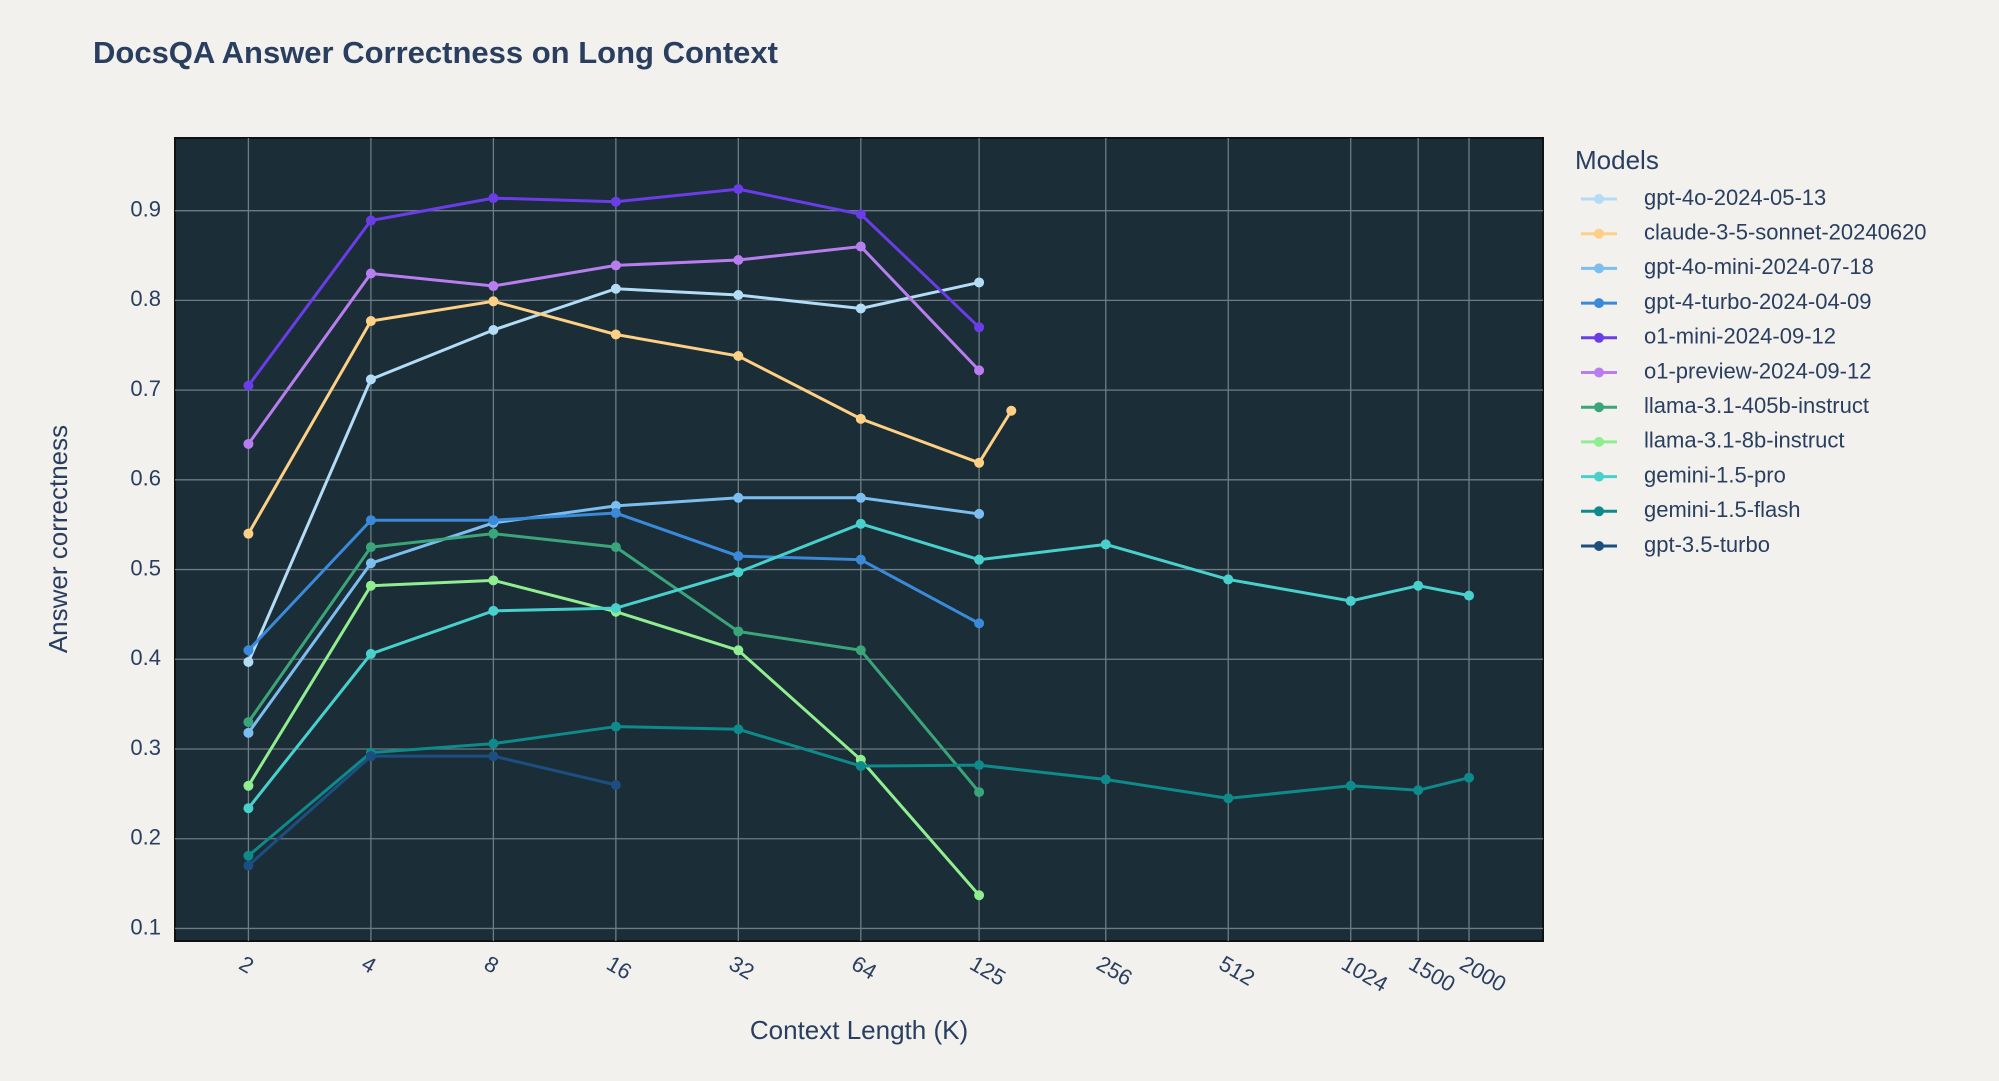 This screenshot has height=1081, width=1999. Describe the element at coordinates (1707, 544) in the screenshot. I see `legend-label: gpt-3.5-turbo` at that location.